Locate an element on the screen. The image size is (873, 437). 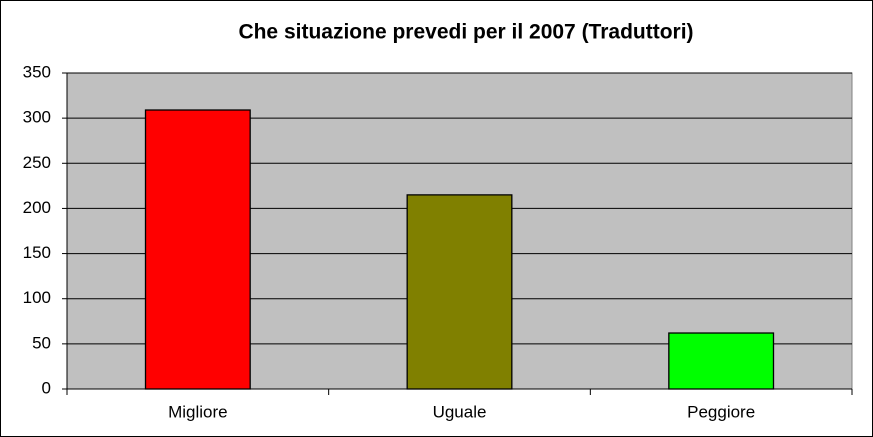
y-tick-label: 0 is located at coordinates (46, 387).